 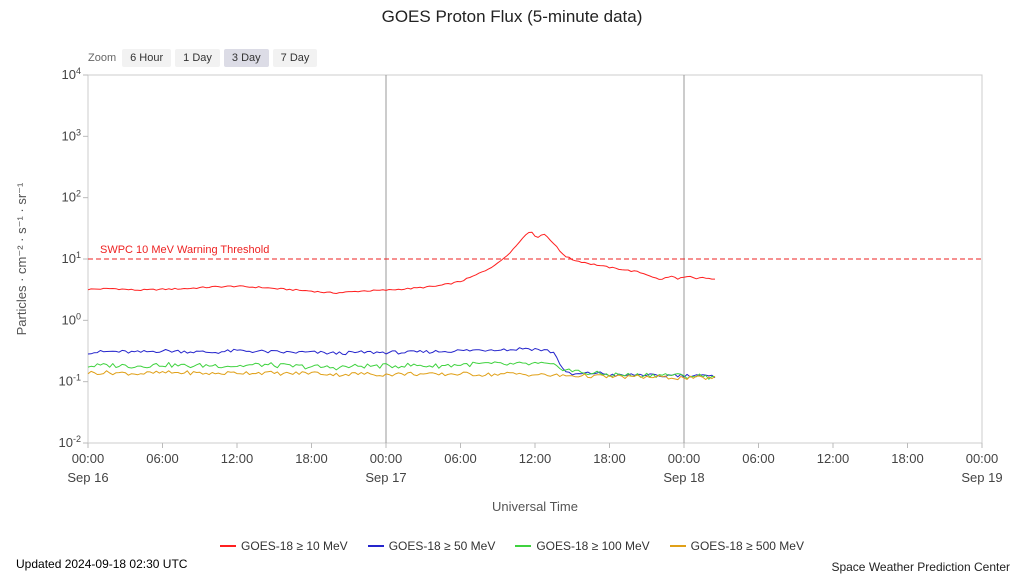 What do you see at coordinates (71, 319) in the screenshot?
I see `y-tick-label: 10⁰` at bounding box center [71, 319].